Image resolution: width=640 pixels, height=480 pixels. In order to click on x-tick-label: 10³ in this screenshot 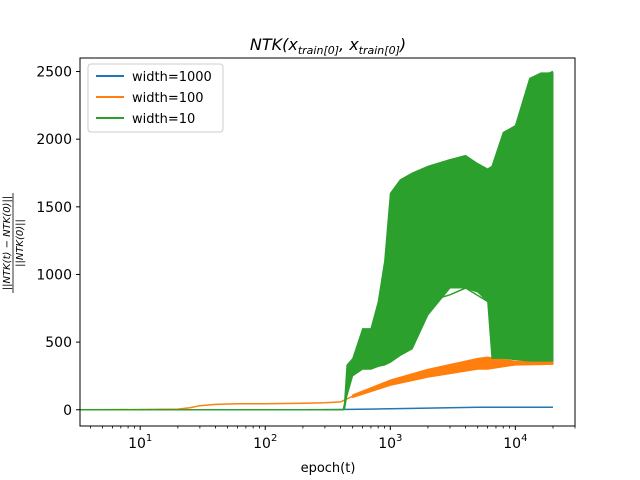, I will do `click(390, 442)`.